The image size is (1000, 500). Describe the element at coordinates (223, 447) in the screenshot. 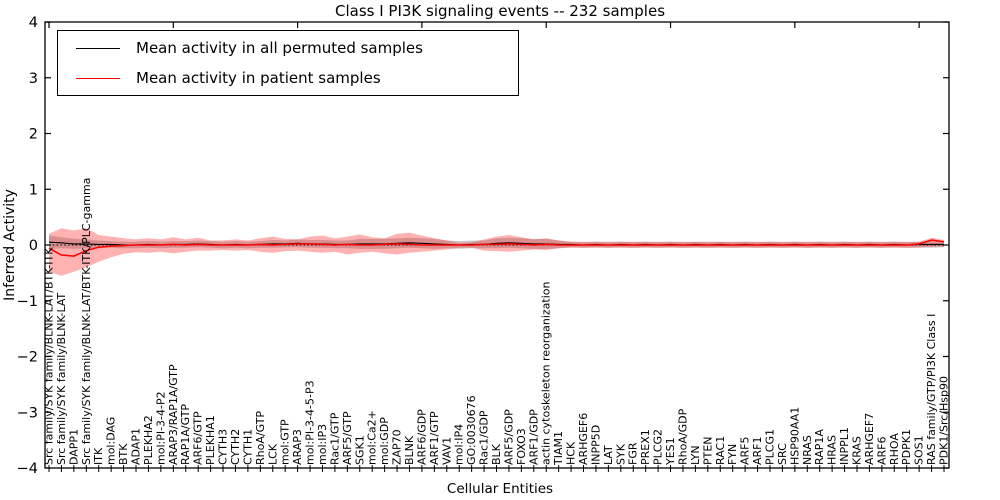

I see `x-tick-label: CYTH3` at that location.